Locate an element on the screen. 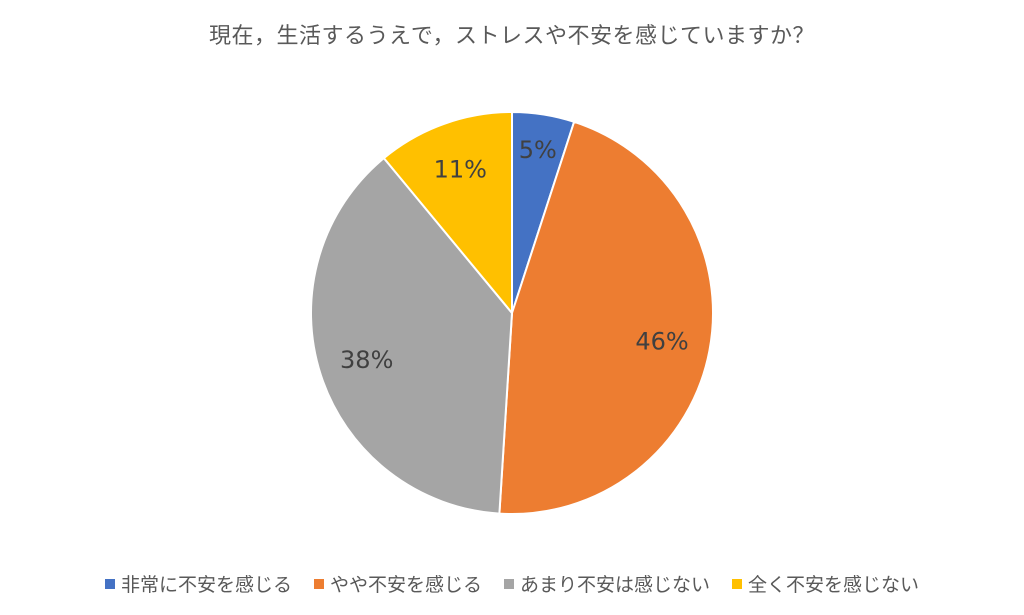 This screenshot has width=1024, height=615. legend-label: やや不安を感じる is located at coordinates (405, 585).